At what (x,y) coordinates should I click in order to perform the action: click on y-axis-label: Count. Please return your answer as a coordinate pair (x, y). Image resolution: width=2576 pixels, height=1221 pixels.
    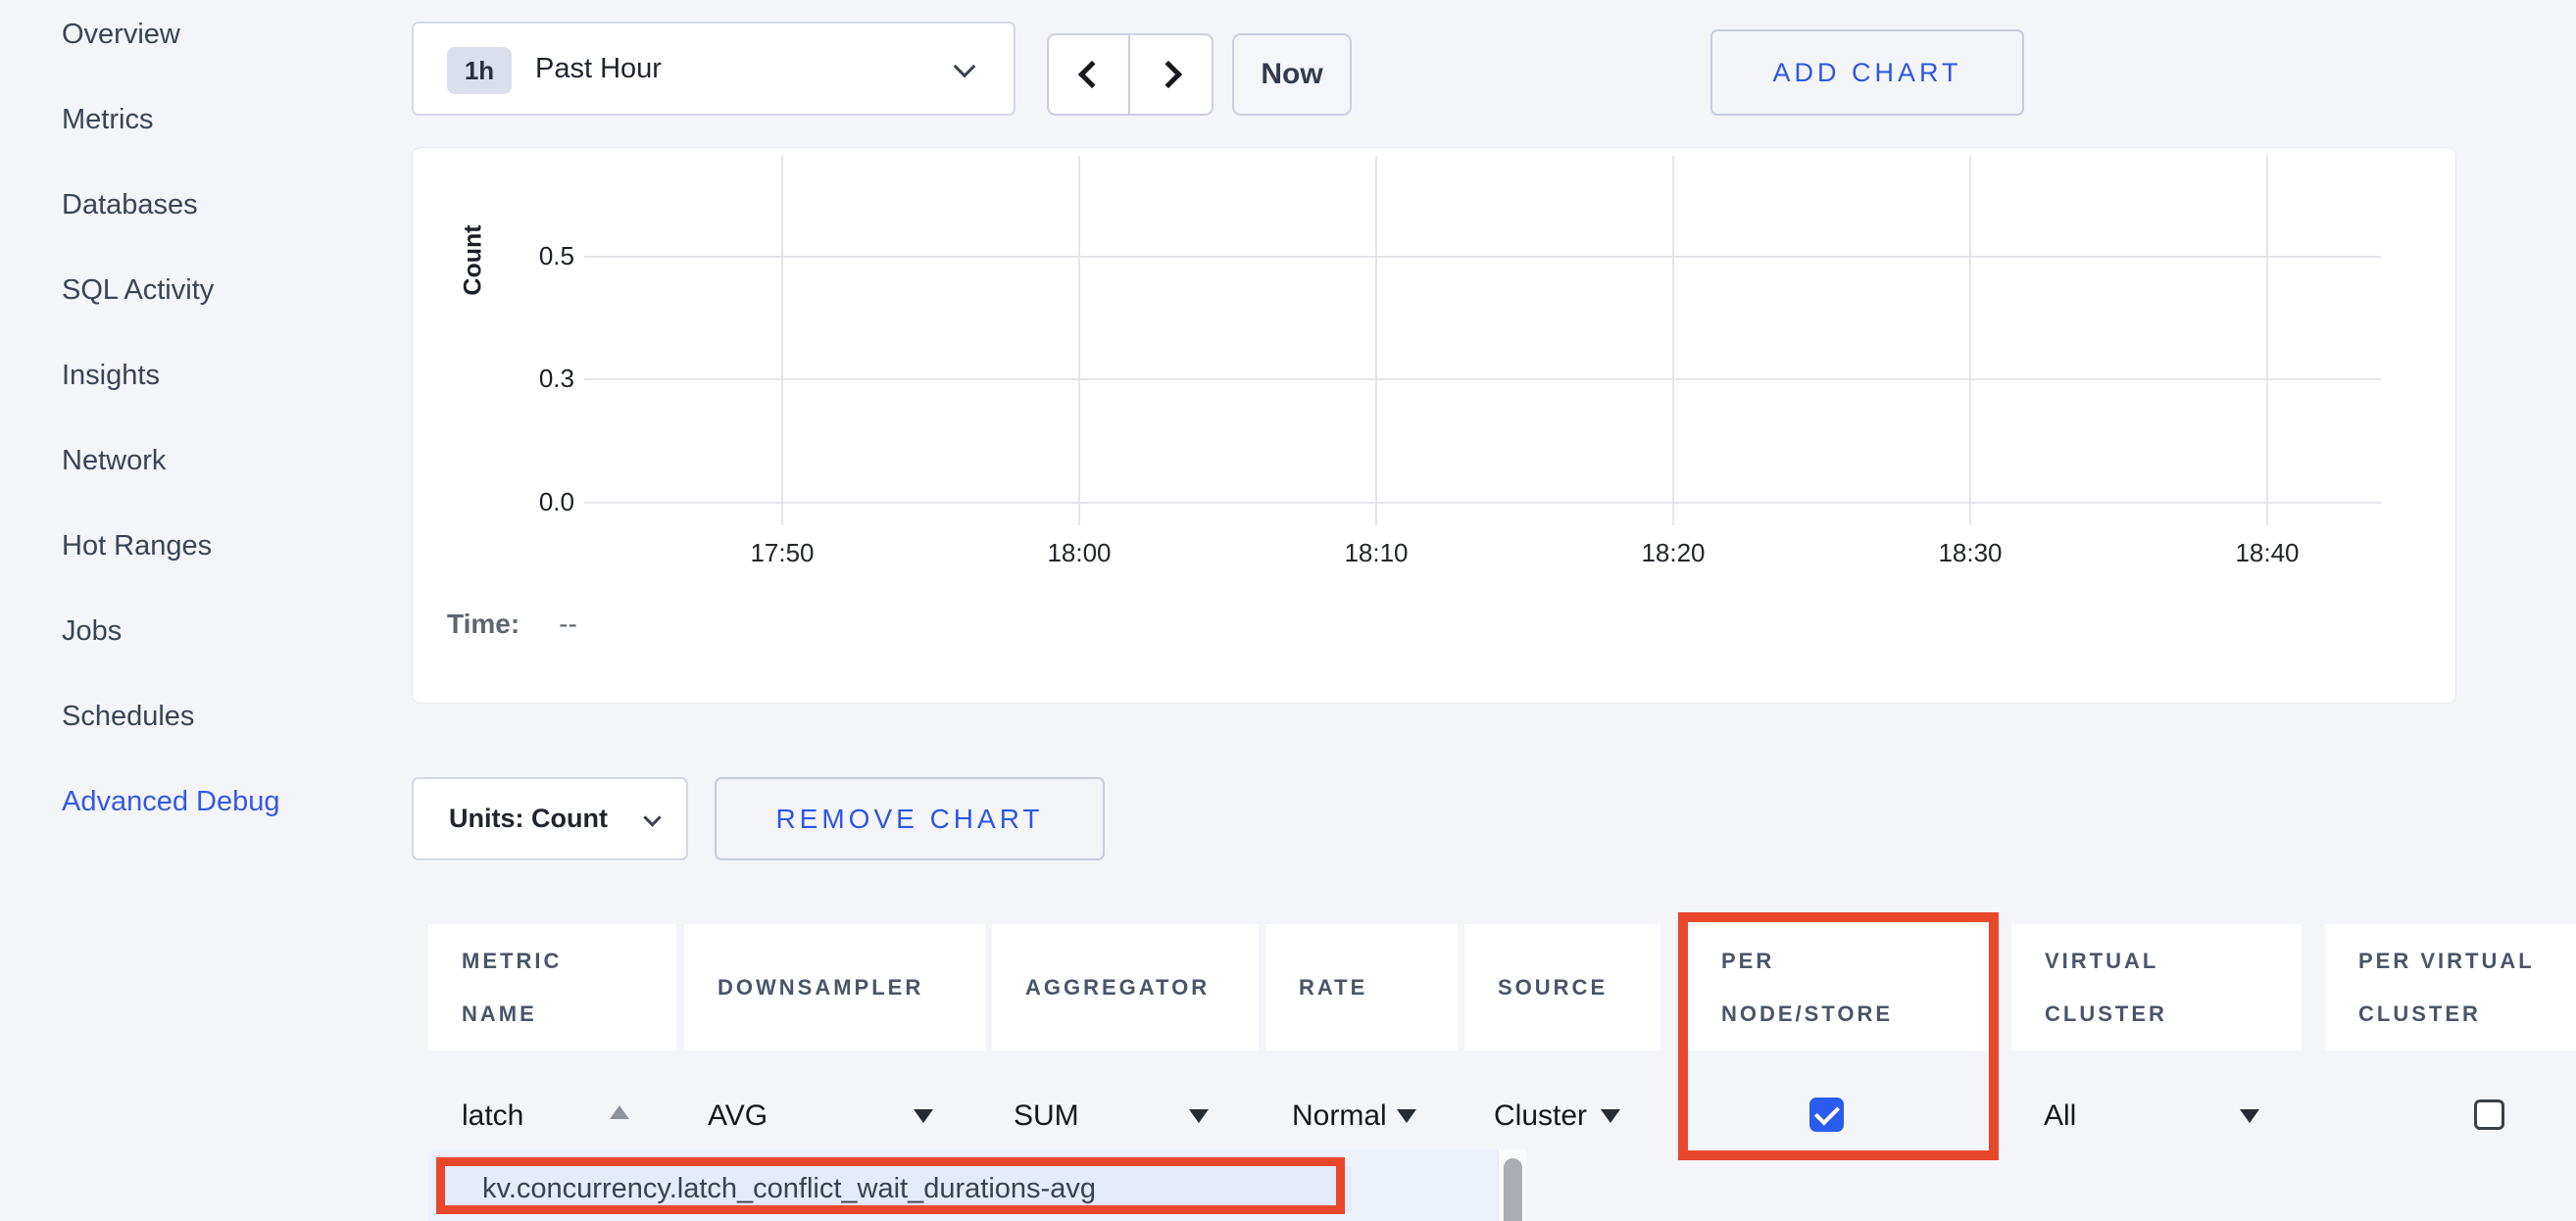
    Looking at the image, I should click on (473, 260).